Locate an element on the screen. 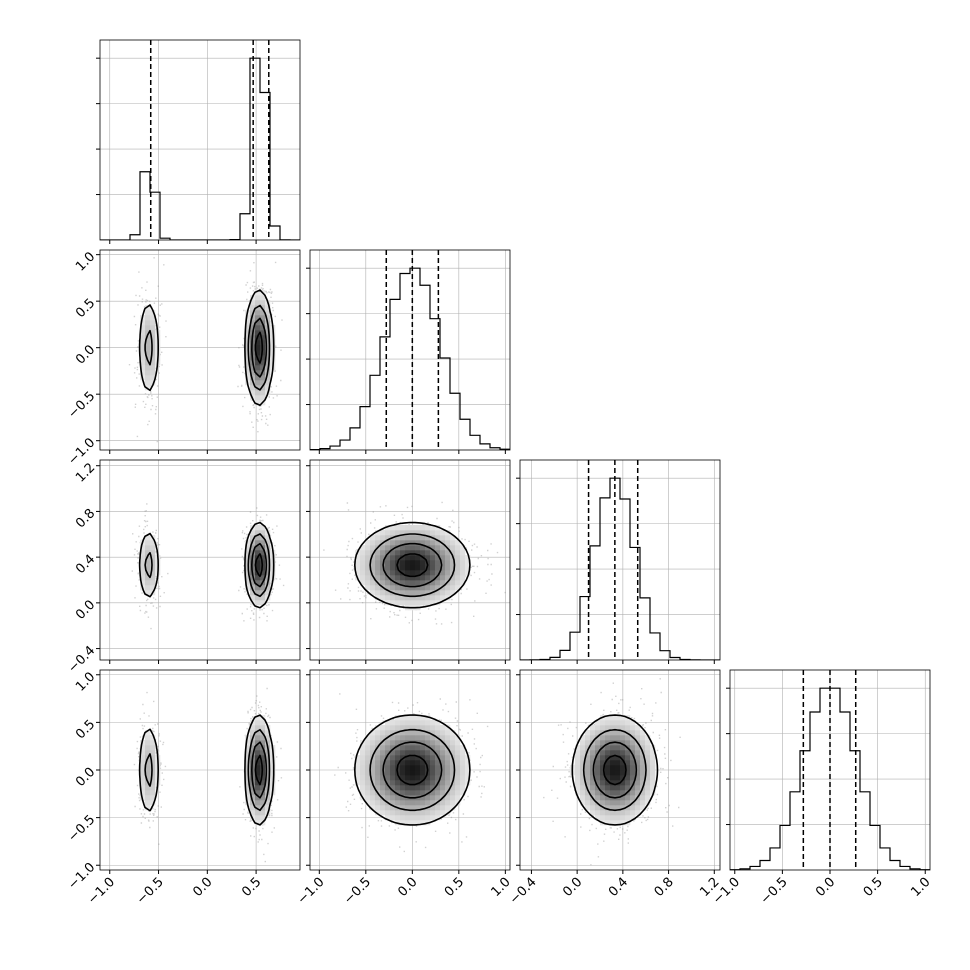  x-tick-label-3-2: 0.0 is located at coordinates (825, 887).